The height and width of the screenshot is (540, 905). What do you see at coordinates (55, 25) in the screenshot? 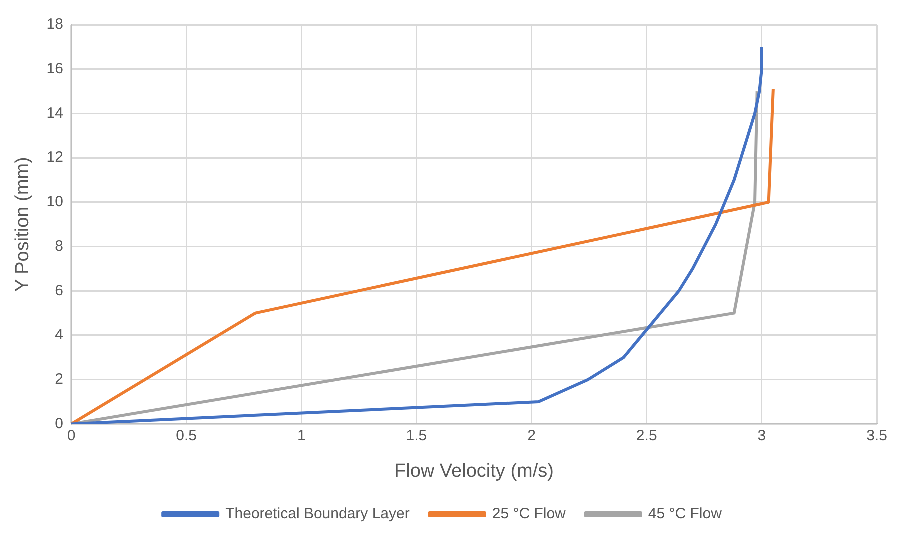
I see `y-tick-label: 18` at bounding box center [55, 25].